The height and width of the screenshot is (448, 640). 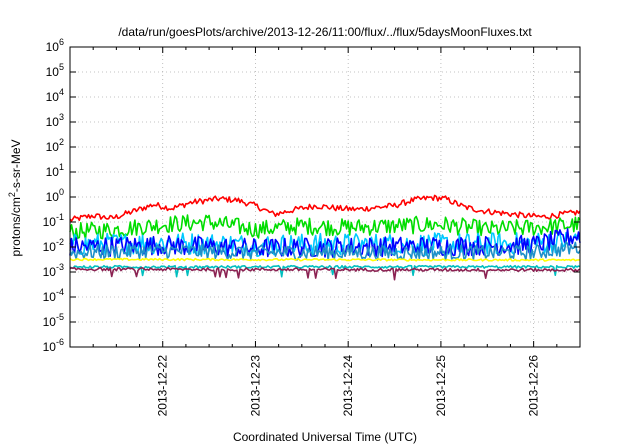 I want to click on x-tick-label: 2013-12-26, so click(x=534, y=386).